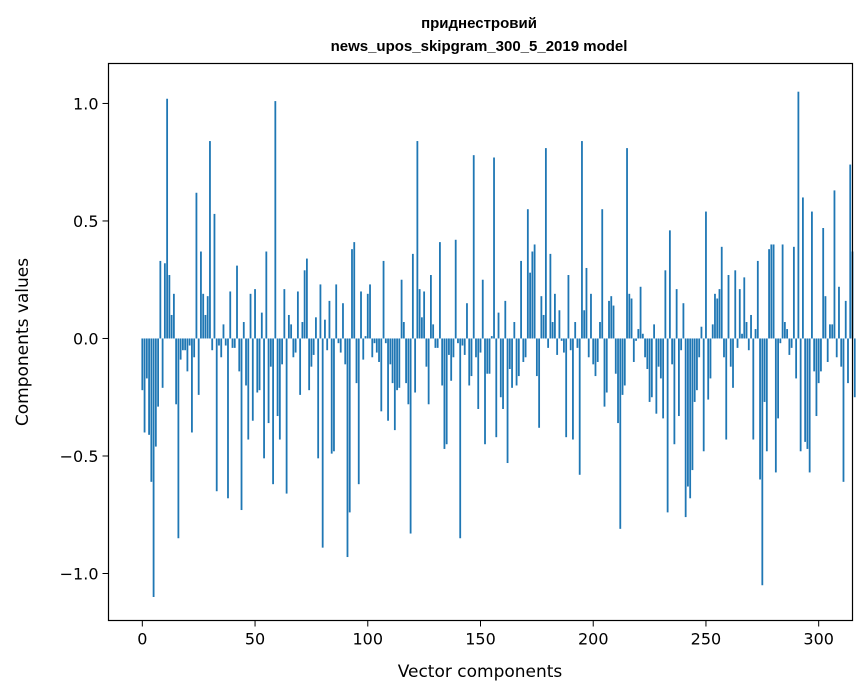 This screenshot has height=696, width=867. I want to click on y-tick-label: −0.5, so click(79, 456).